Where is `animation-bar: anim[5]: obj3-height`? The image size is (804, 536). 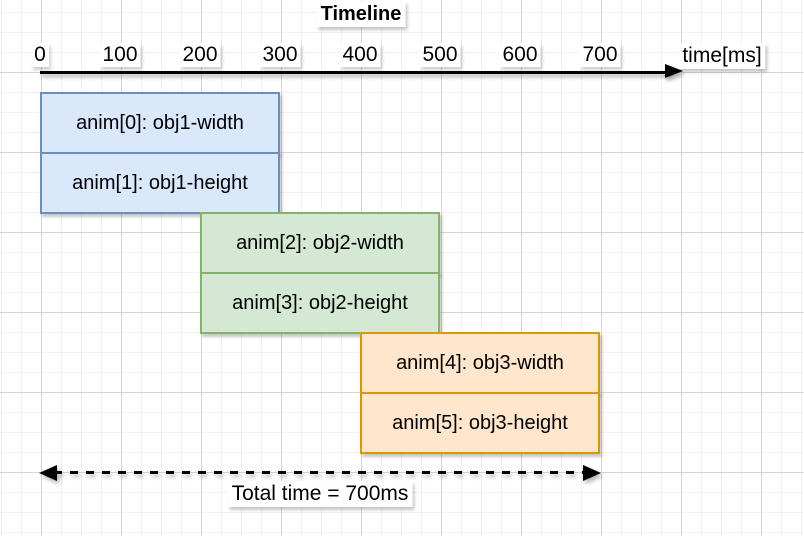
animation-bar: anim[5]: obj3-height is located at coordinates (480, 423).